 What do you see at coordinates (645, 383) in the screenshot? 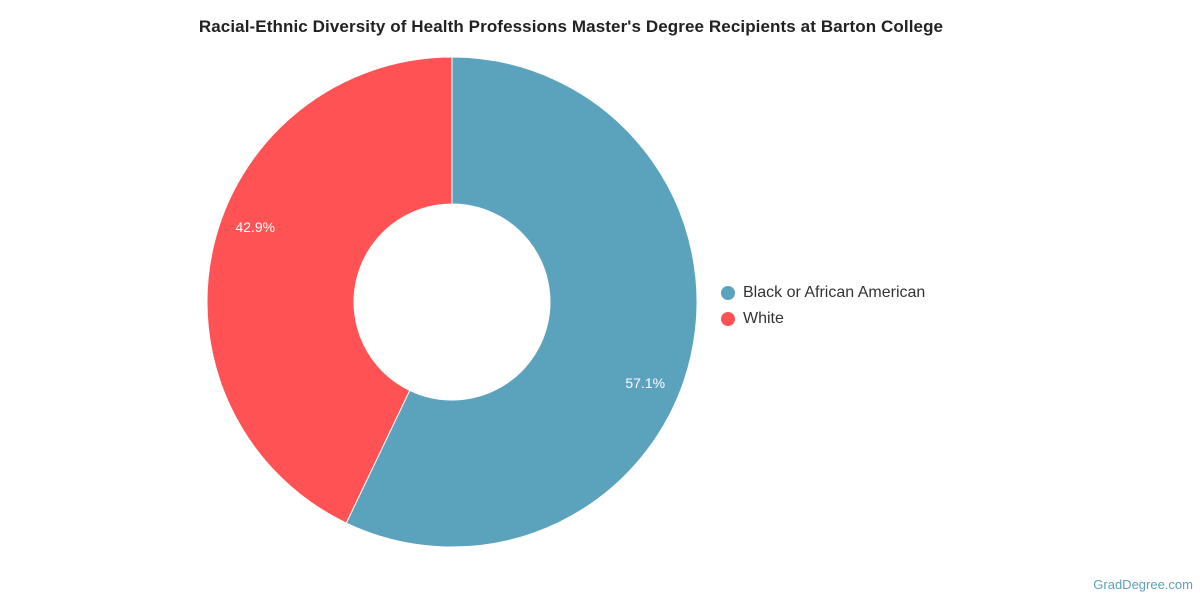
I see `slice-label-black-or-african-american: 57.1%` at bounding box center [645, 383].